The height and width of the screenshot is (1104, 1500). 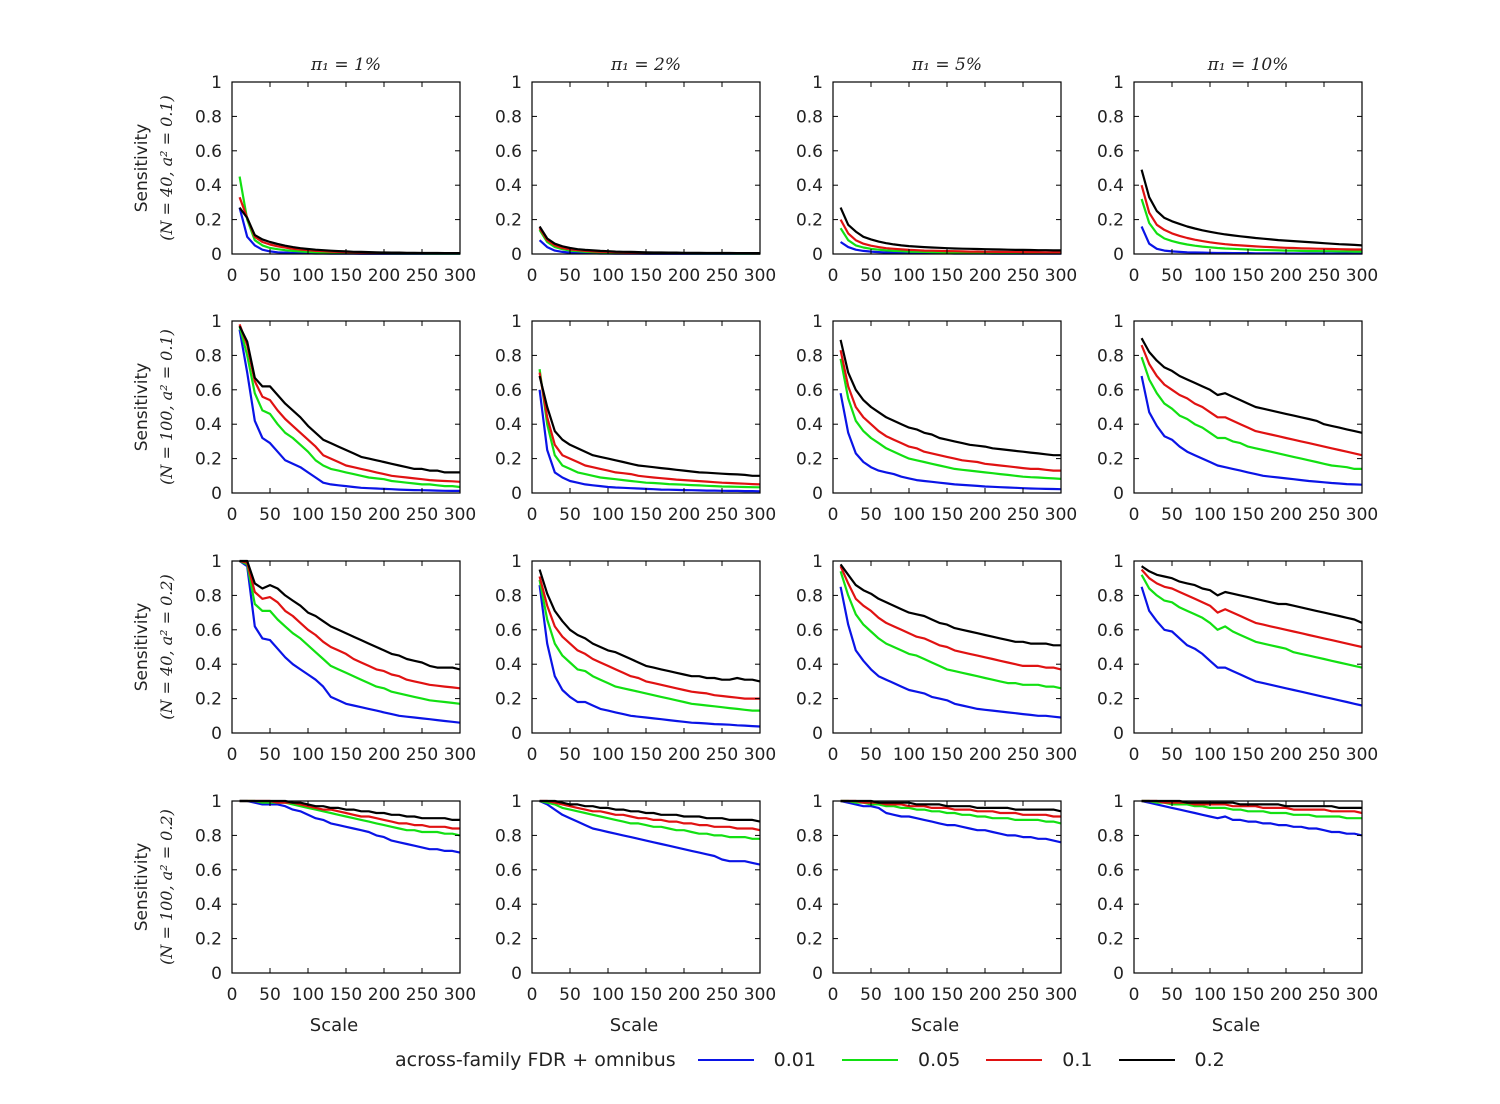 I want to click on legend-item-0.1: 0.1, so click(x=1039, y=1060).